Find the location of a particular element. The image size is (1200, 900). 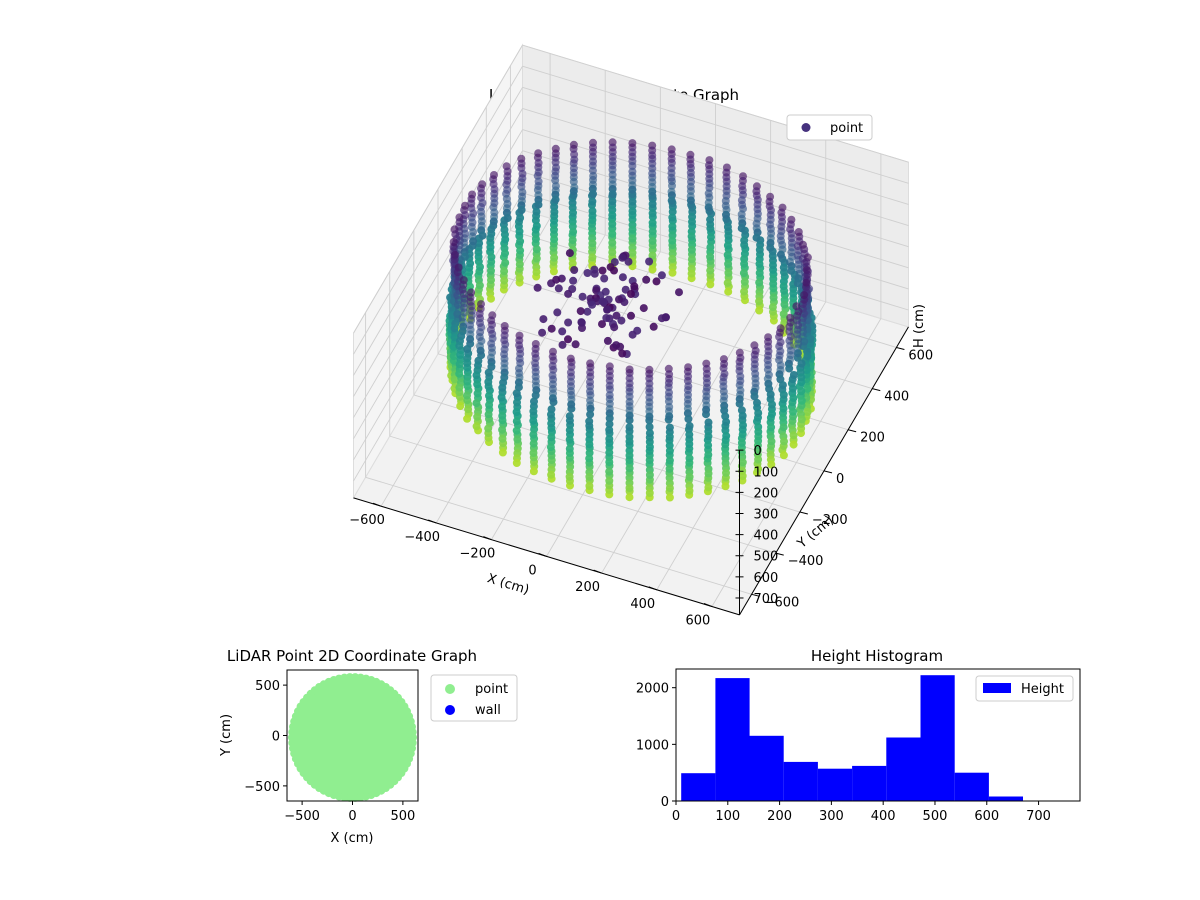

y-tick-label: 0 is located at coordinates (665, 802).